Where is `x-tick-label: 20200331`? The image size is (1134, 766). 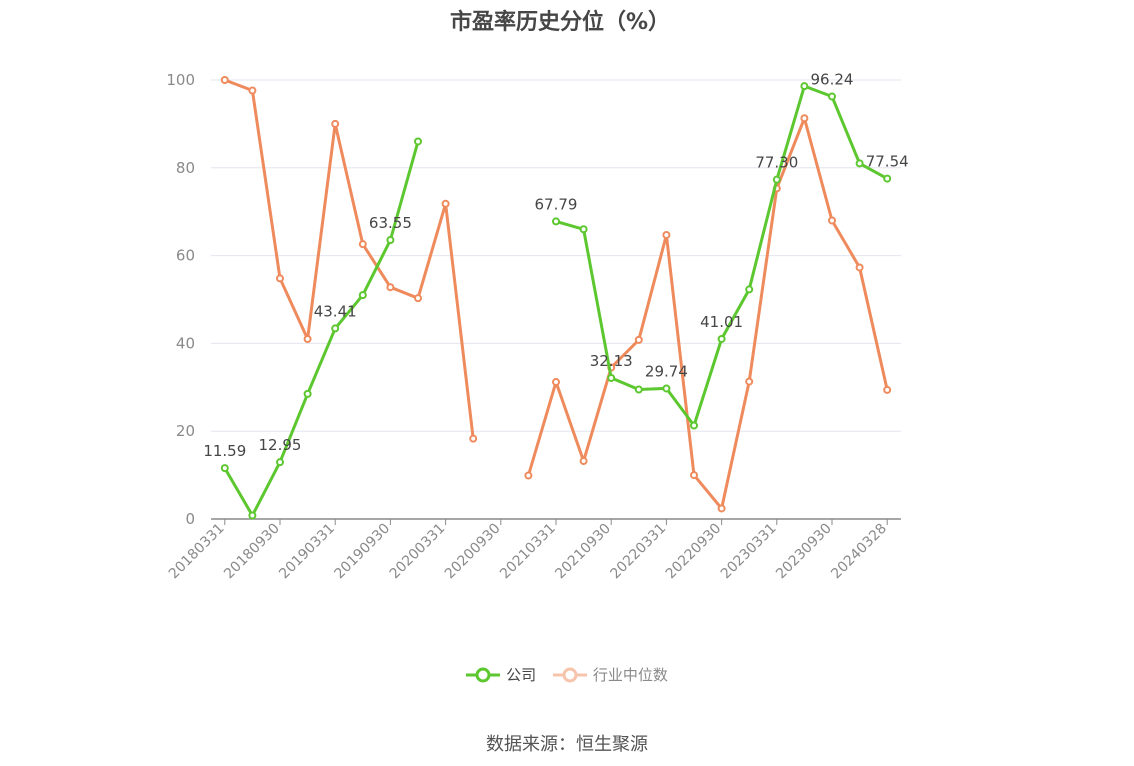 x-tick-label: 20200331 is located at coordinates (418, 552).